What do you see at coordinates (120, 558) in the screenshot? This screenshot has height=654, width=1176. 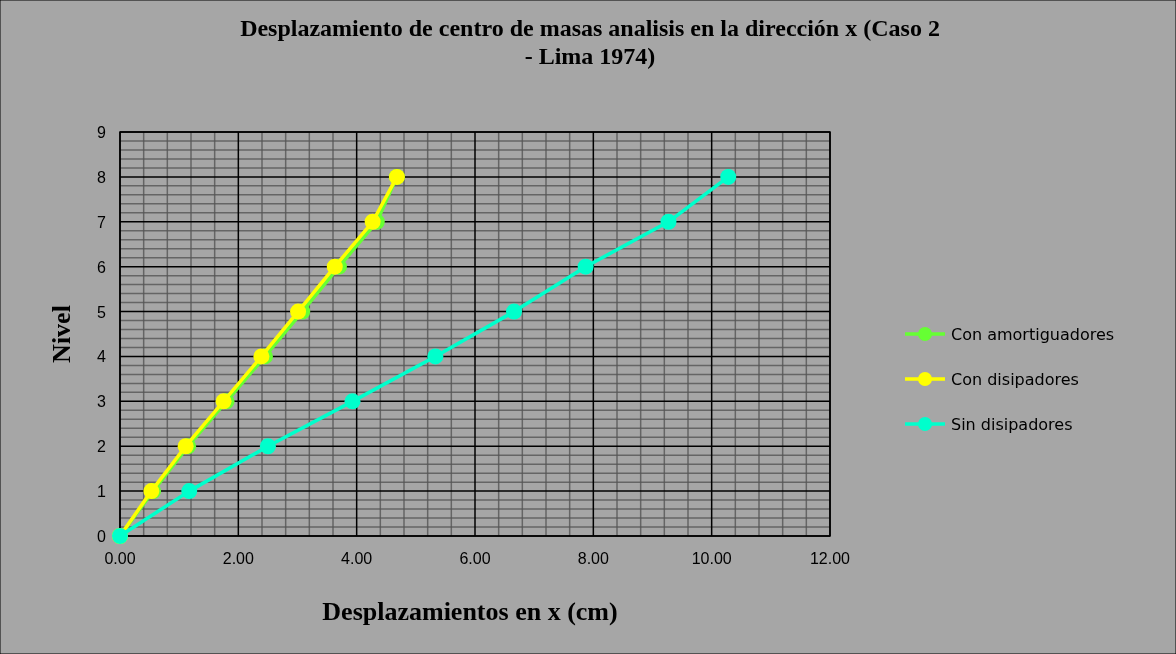 I see `x-tick-label: 0.00` at bounding box center [120, 558].